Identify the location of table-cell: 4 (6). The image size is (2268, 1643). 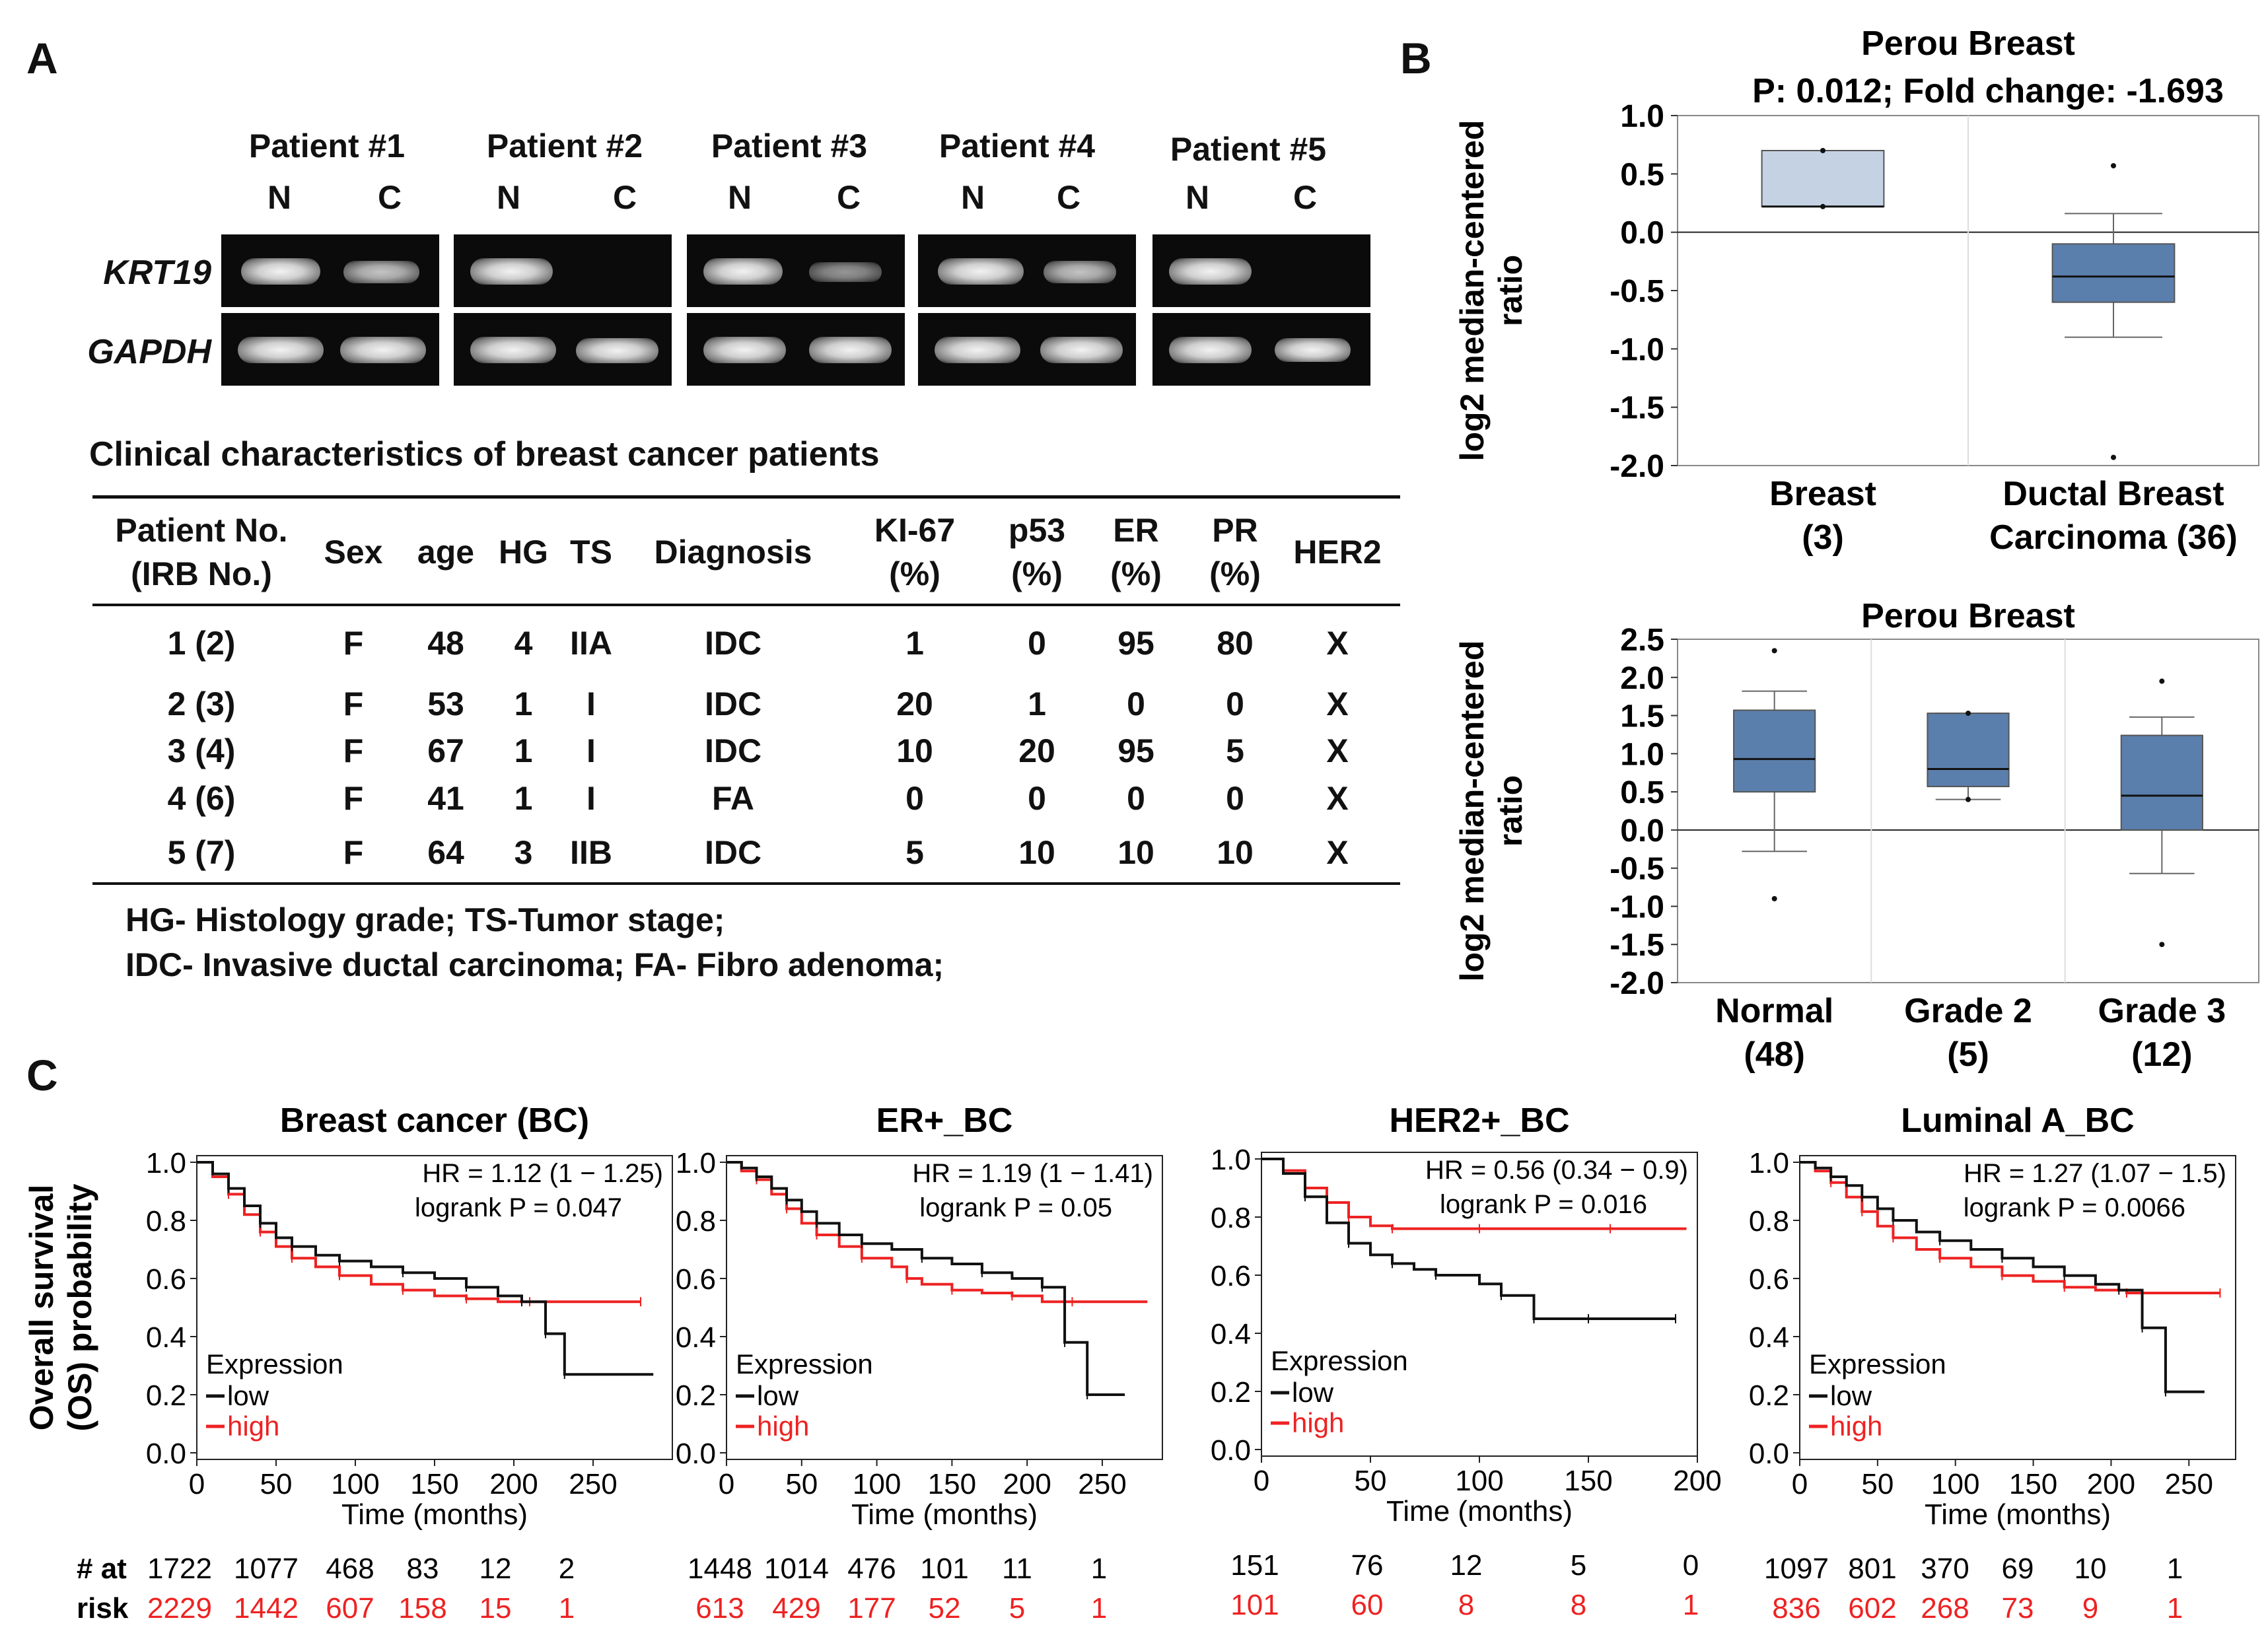
(201, 798).